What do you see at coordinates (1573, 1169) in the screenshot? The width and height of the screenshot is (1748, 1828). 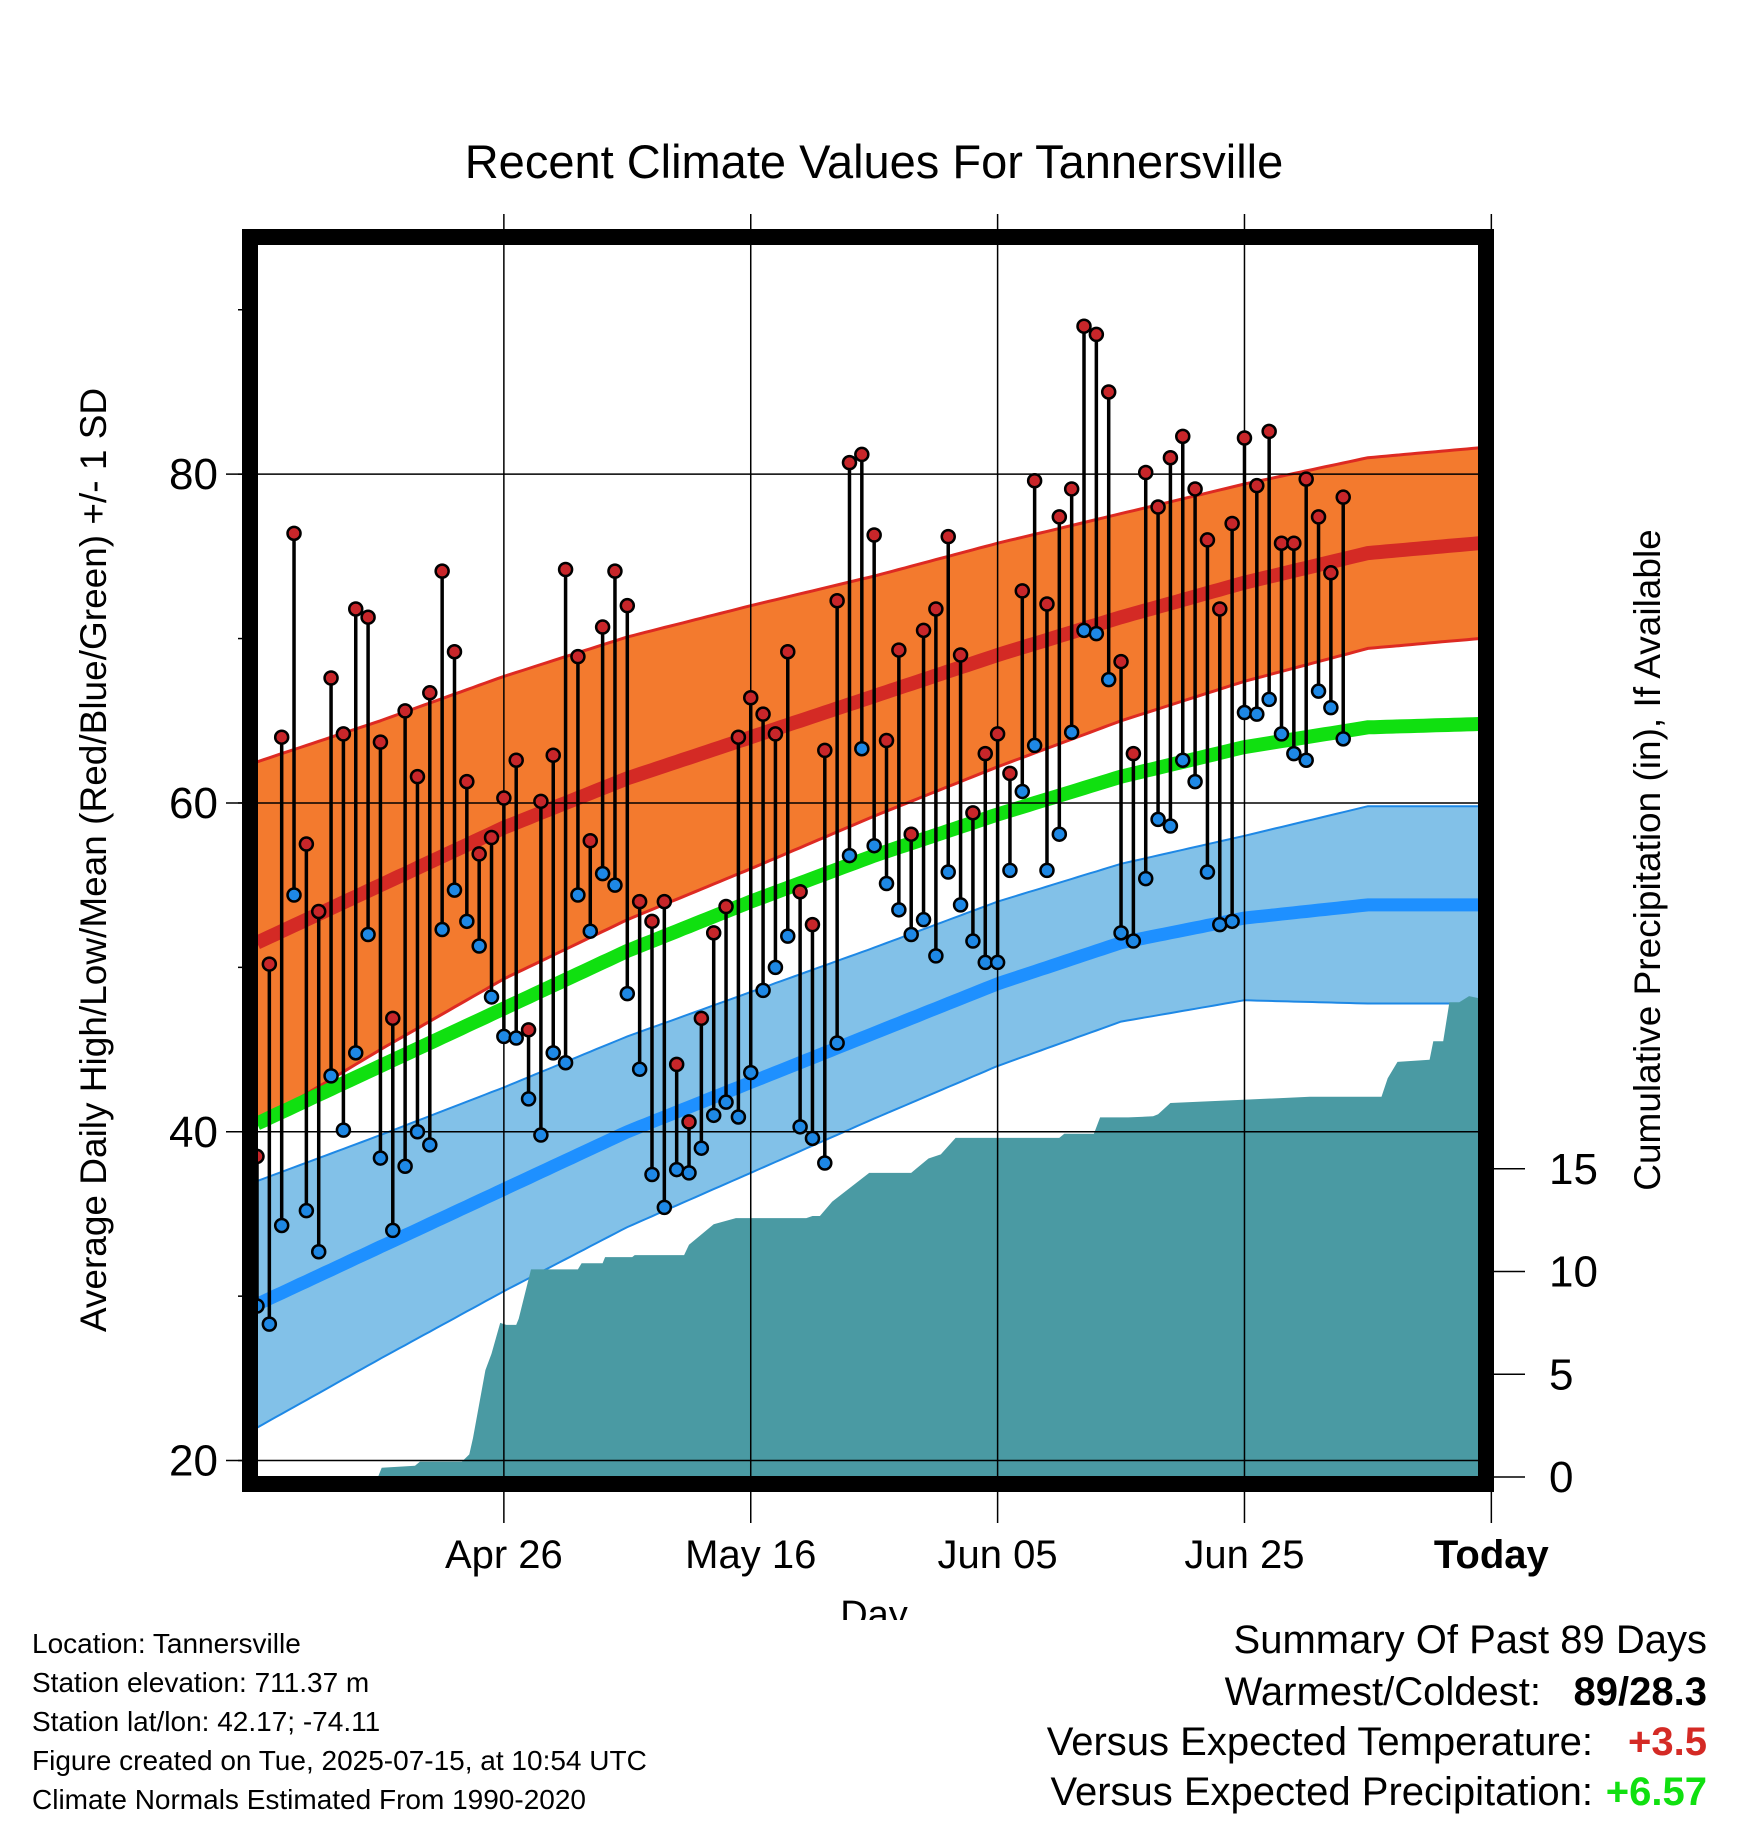 I see `right-axis-tick-label: 15` at bounding box center [1573, 1169].